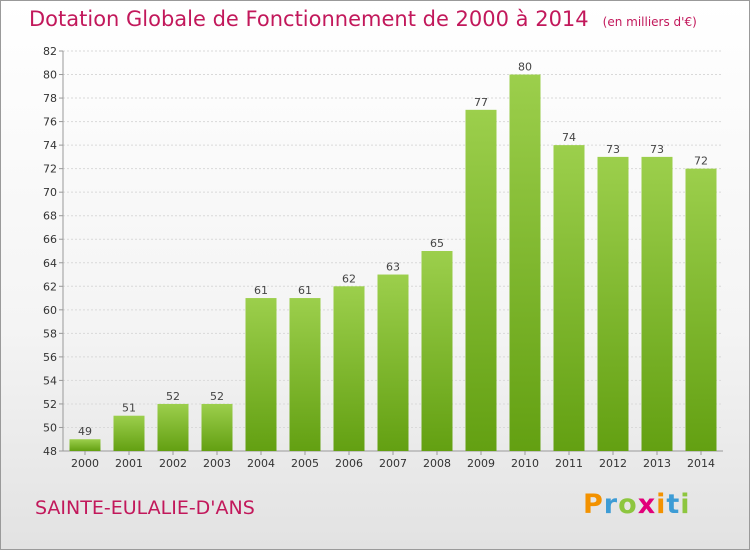 The image size is (750, 550). What do you see at coordinates (85, 431) in the screenshot?
I see `data-label: 49` at bounding box center [85, 431].